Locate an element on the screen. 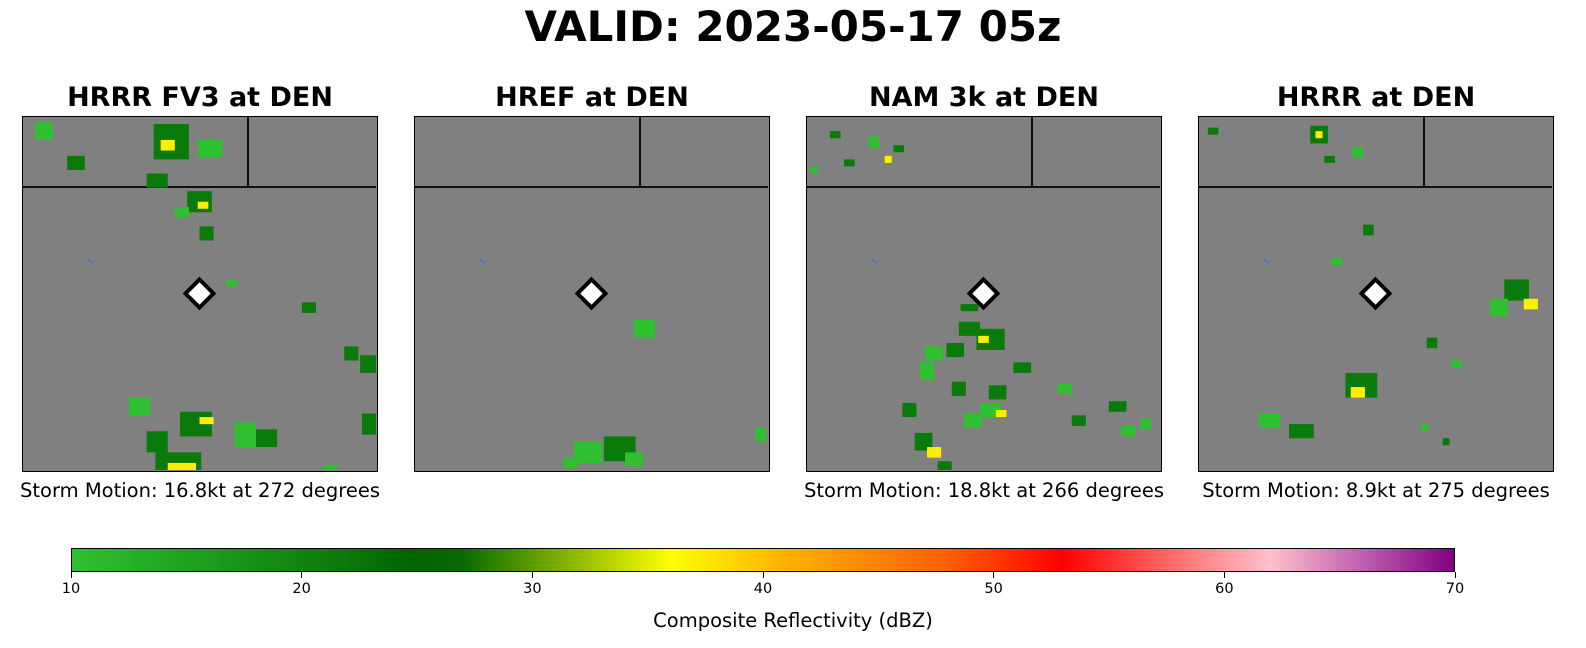 This screenshot has width=1586, height=648. colorbar-tick-label: 70 is located at coordinates (1455, 589).